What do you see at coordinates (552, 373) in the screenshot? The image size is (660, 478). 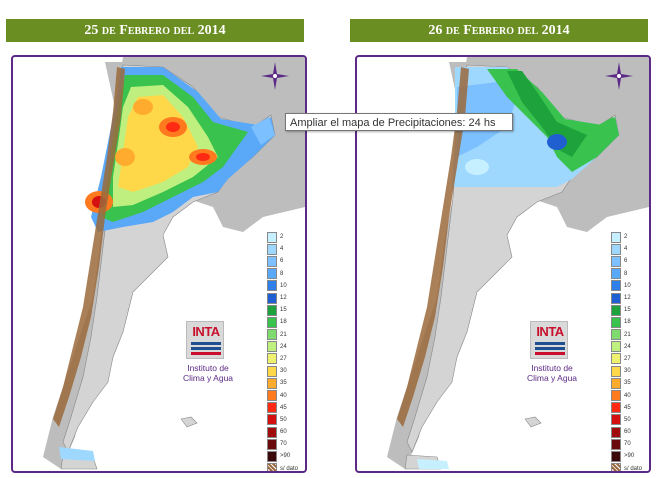 I see `institute-name-right: Instituto de Clima y Agua` at bounding box center [552, 373].